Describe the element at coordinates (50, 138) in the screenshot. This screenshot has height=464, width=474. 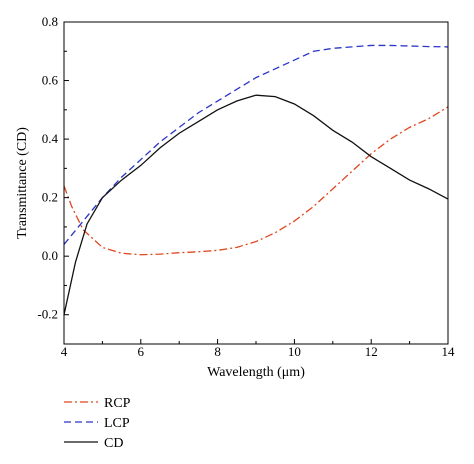
I see `y-tick-label: 0.4` at that location.